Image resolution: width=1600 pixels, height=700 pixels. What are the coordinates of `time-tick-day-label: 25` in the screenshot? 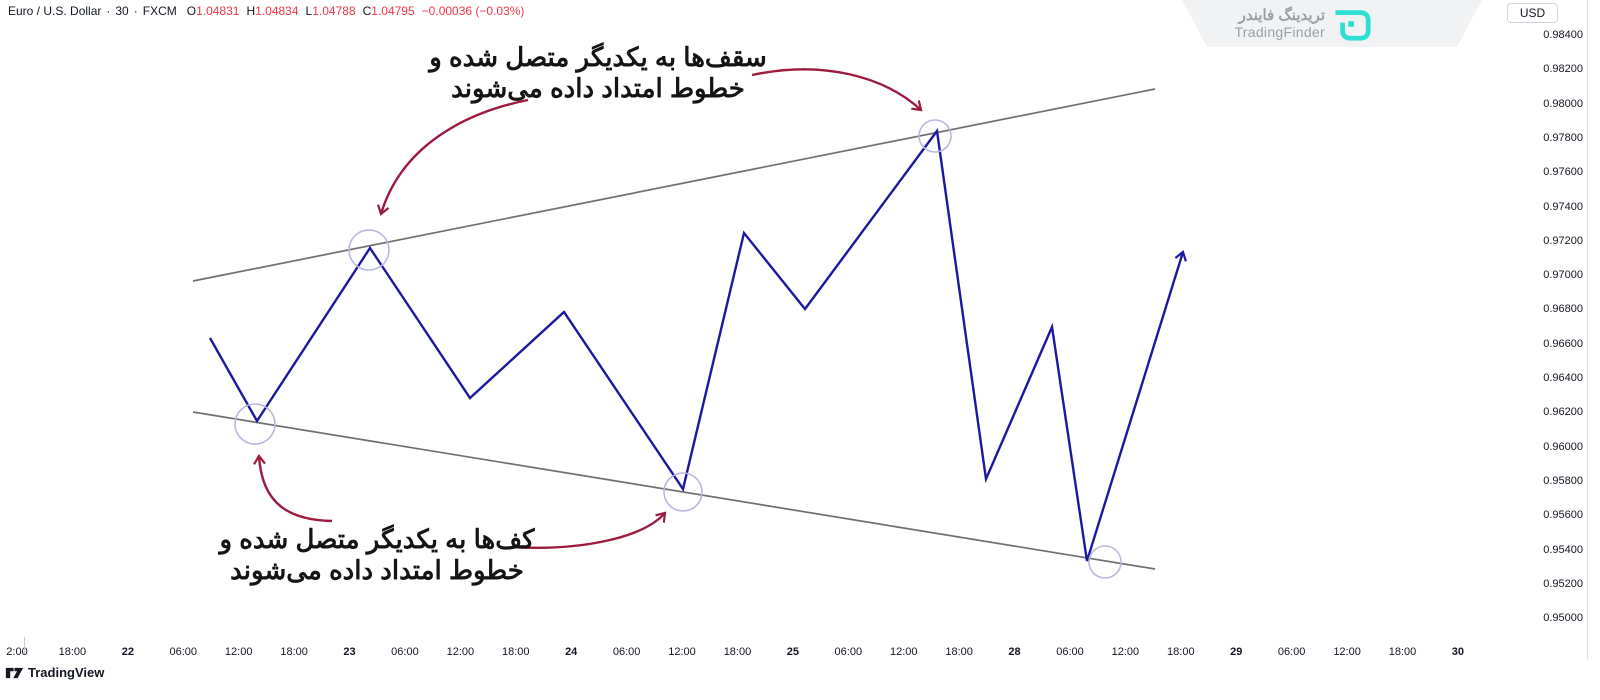 It's located at (792, 652).